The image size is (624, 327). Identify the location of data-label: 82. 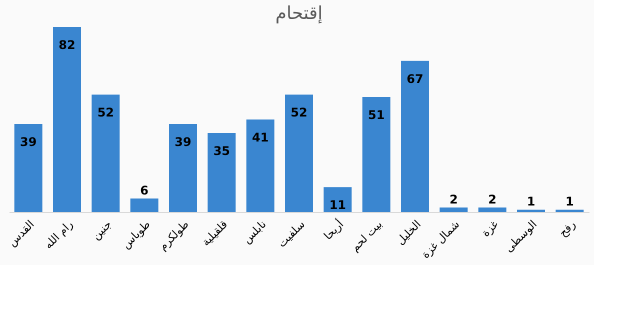
(67, 45).